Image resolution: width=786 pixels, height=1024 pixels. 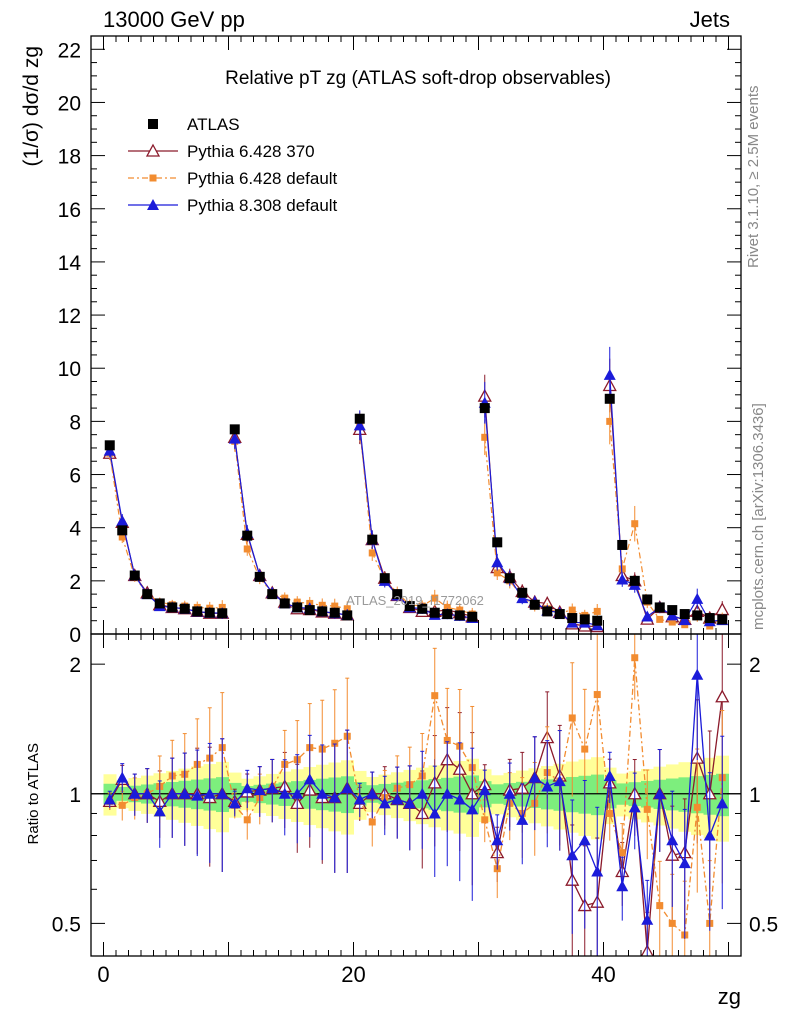 I want to click on ratio-y-tick-label-right: 2, so click(x=755, y=665).